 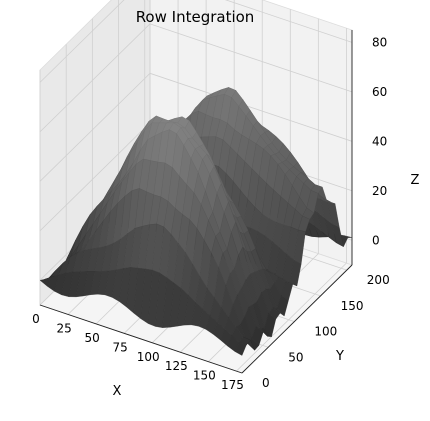 What do you see at coordinates (291, 317) in the screenshot?
I see `x-gridline-floor` at bounding box center [291, 317].